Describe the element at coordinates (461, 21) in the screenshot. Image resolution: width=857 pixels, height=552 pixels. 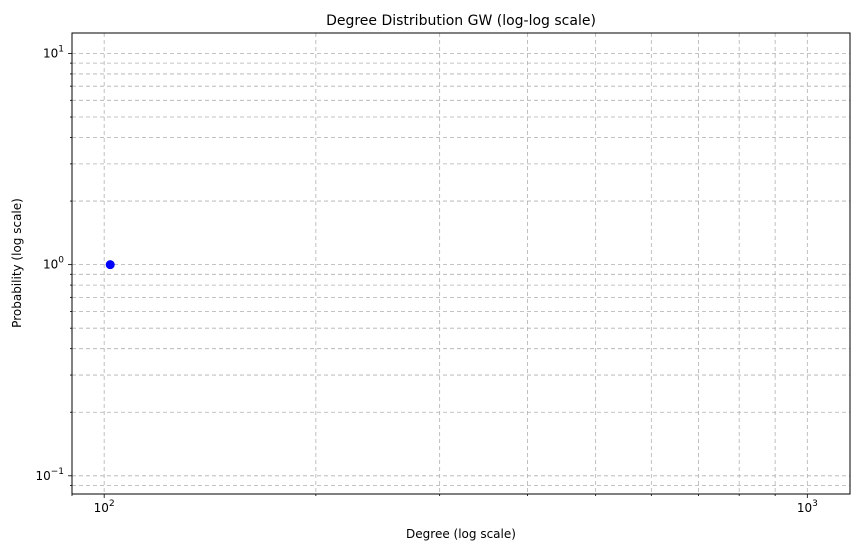
I see `chart-title: Degree Distribution GW (log-log scale)` at that location.